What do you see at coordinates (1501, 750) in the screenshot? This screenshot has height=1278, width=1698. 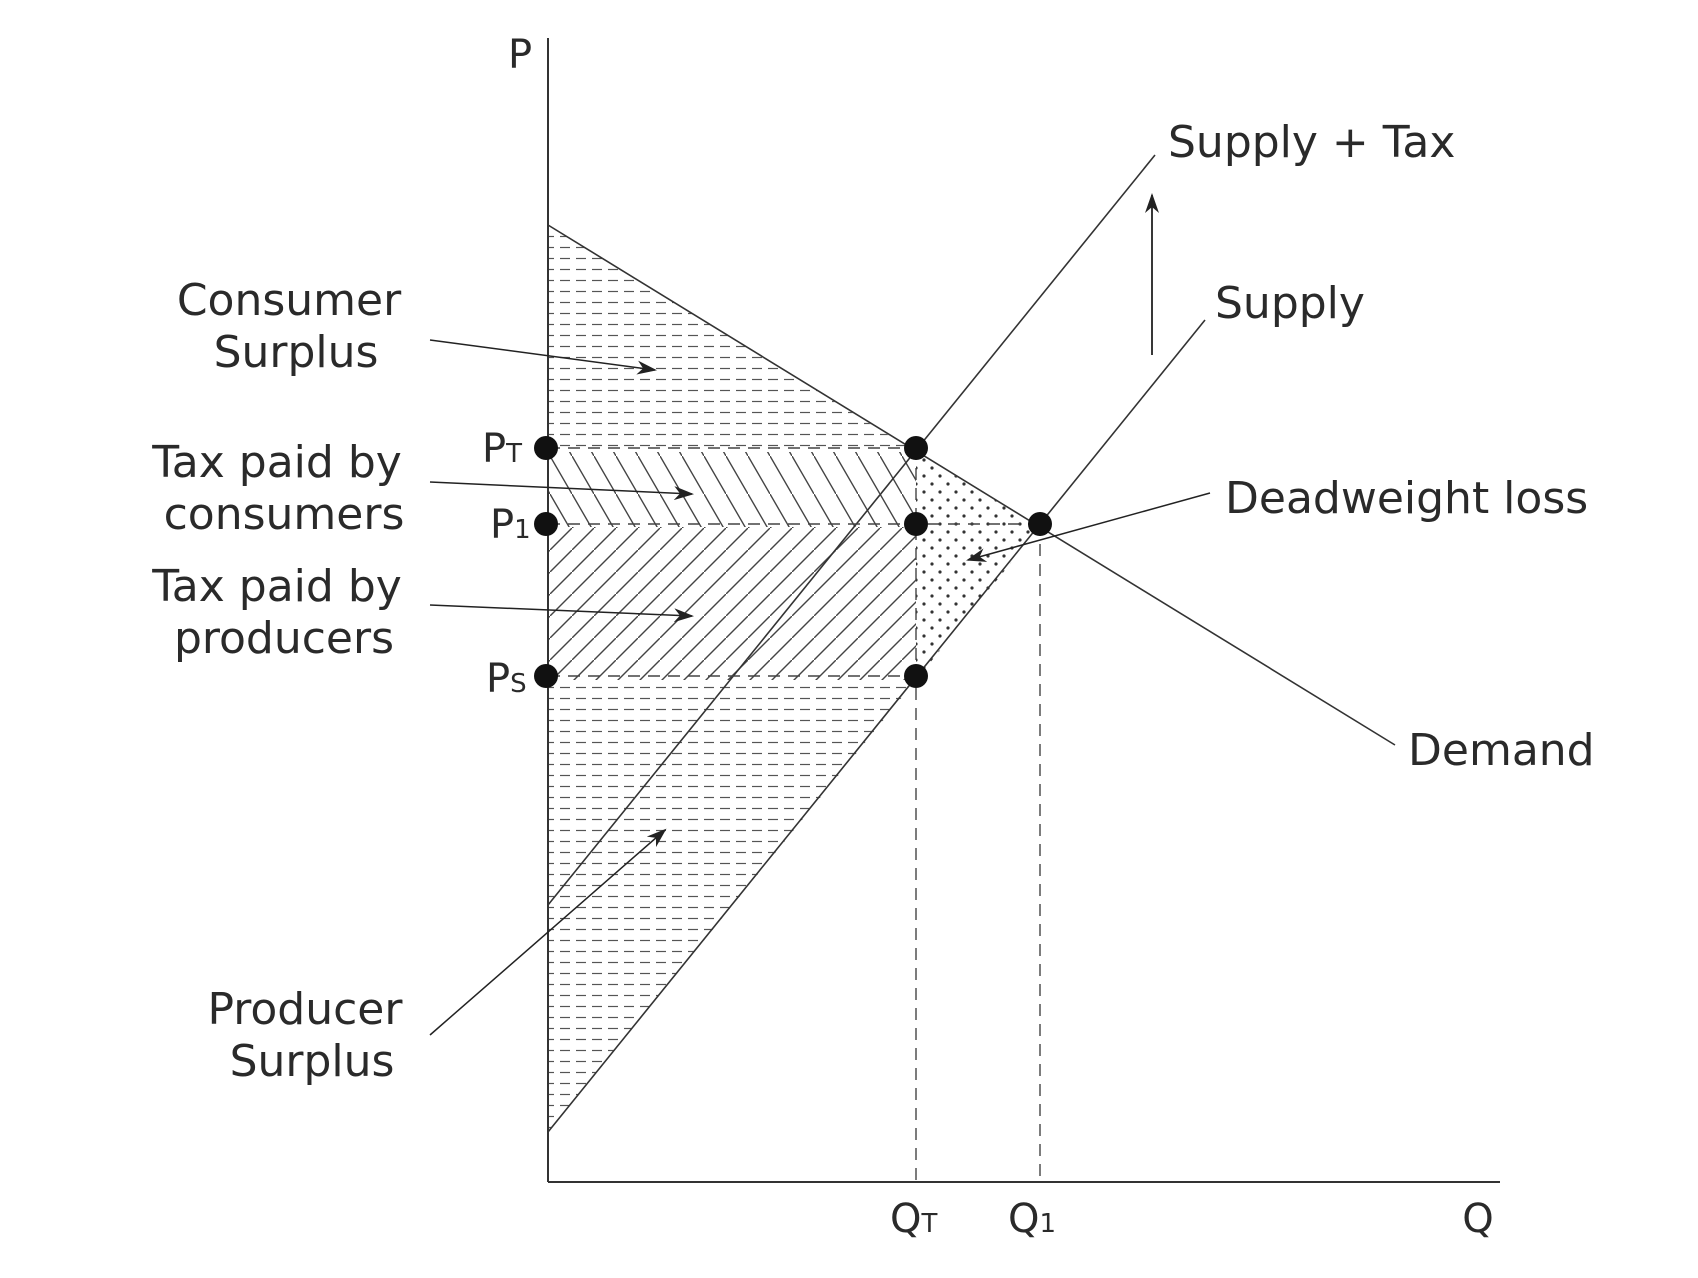 I see `demand-label: Demand` at bounding box center [1501, 750].